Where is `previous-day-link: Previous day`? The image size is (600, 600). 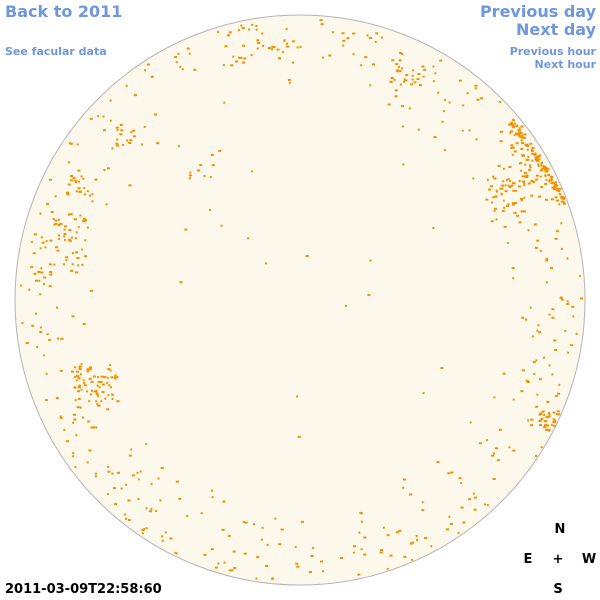
previous-day-link: Previous day is located at coordinates (537, 11).